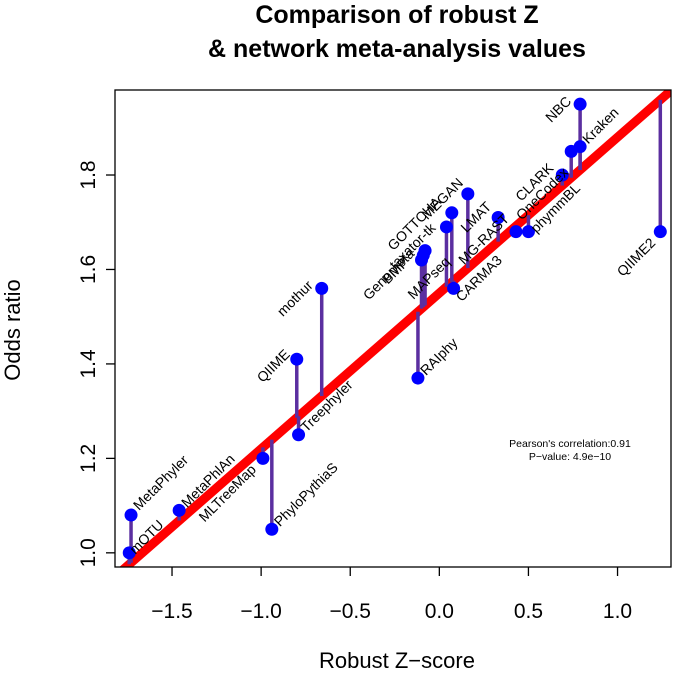 The width and height of the screenshot is (679, 679). I want to click on label-raiphy: RAIphy, so click(439, 356).